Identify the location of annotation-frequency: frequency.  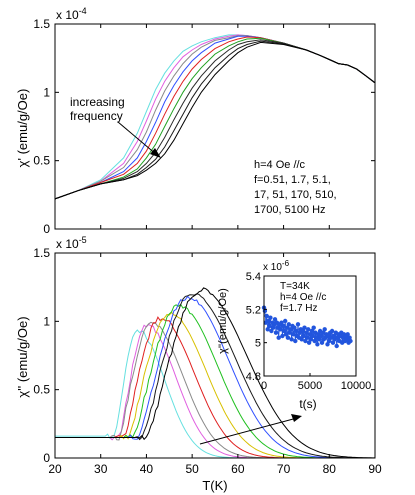
(96, 116).